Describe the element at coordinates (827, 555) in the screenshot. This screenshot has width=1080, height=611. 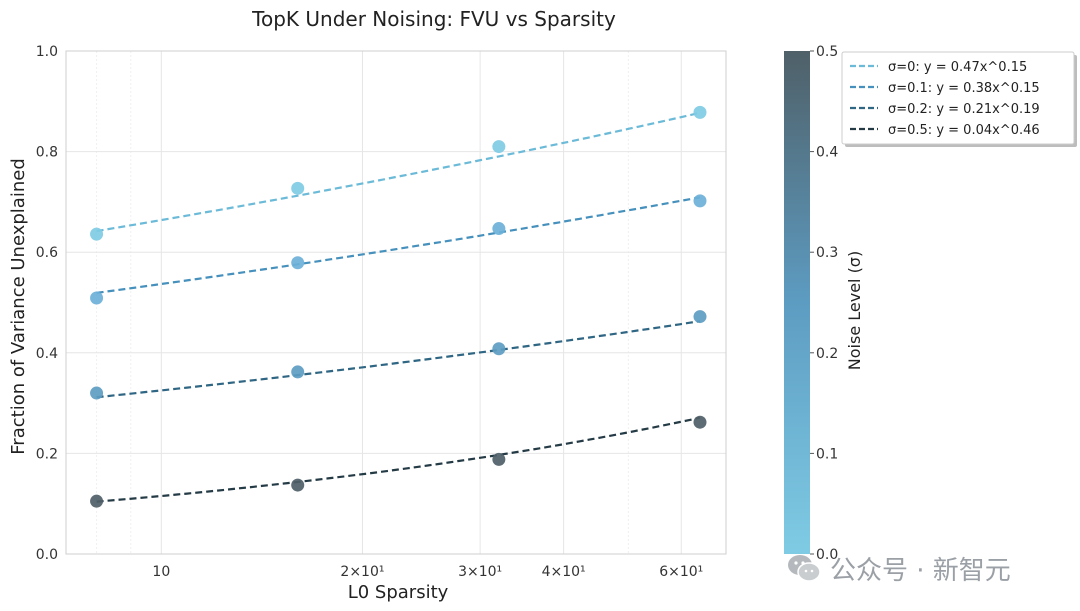
I see `colorbar-tick-label: 0.0` at that location.